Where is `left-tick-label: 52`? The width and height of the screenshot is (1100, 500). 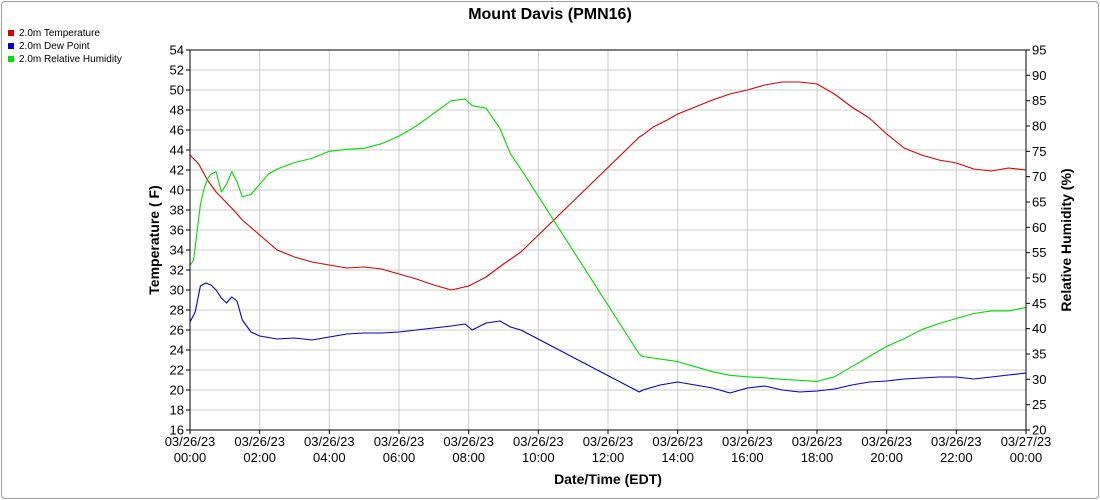
left-tick-label: 52 is located at coordinates (177, 70).